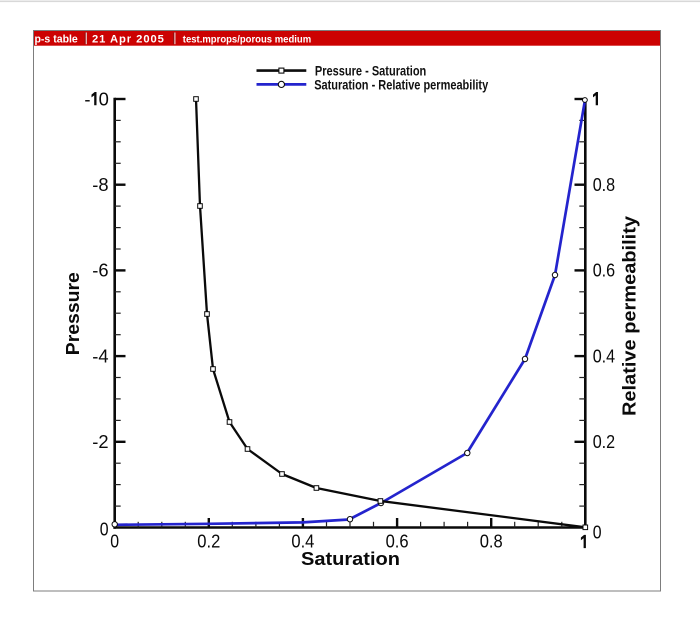  Describe the element at coordinates (370, 71) in the screenshot. I see `svg-text: Pressure - Saturation` at that location.